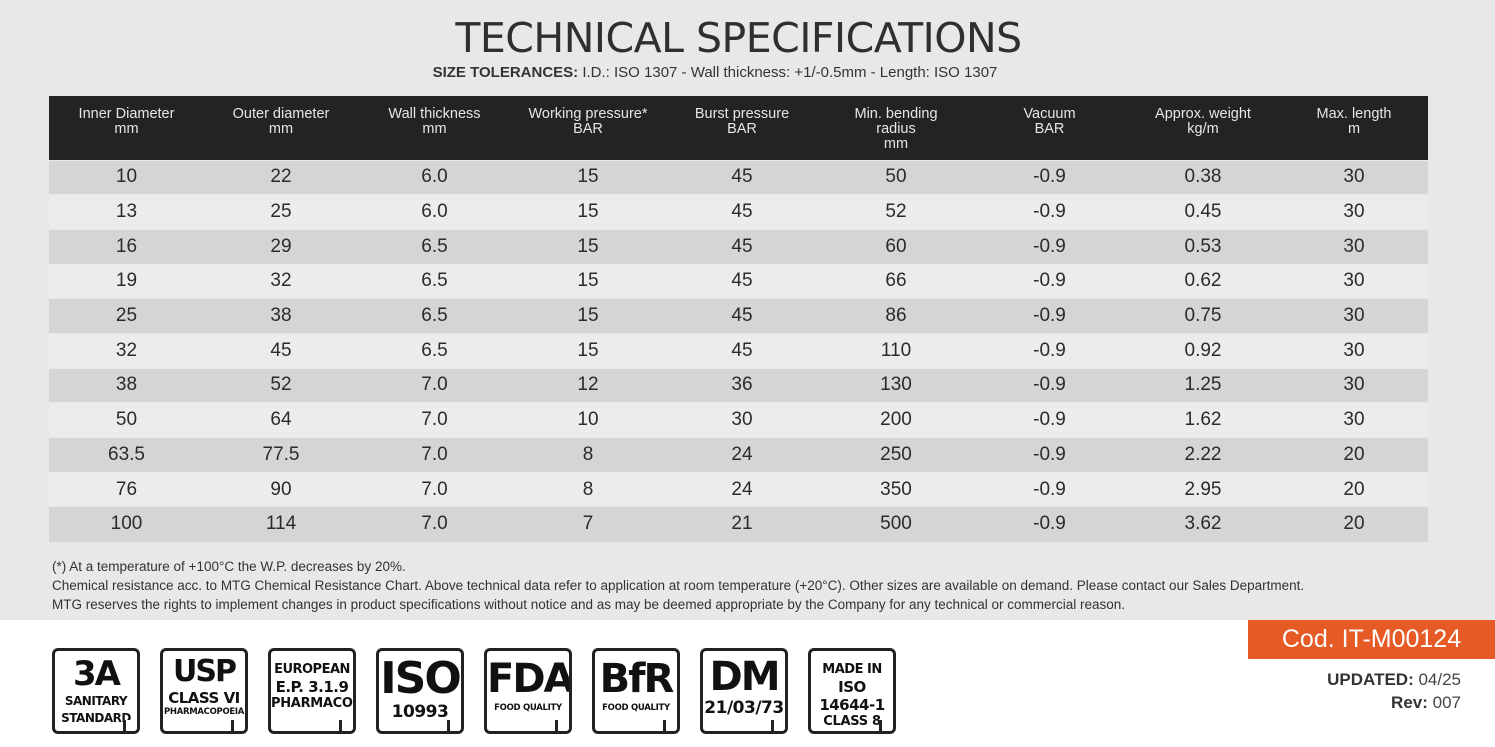 This screenshot has width=1495, height=747. What do you see at coordinates (281, 524) in the screenshot?
I see `table-cell: 114` at bounding box center [281, 524].